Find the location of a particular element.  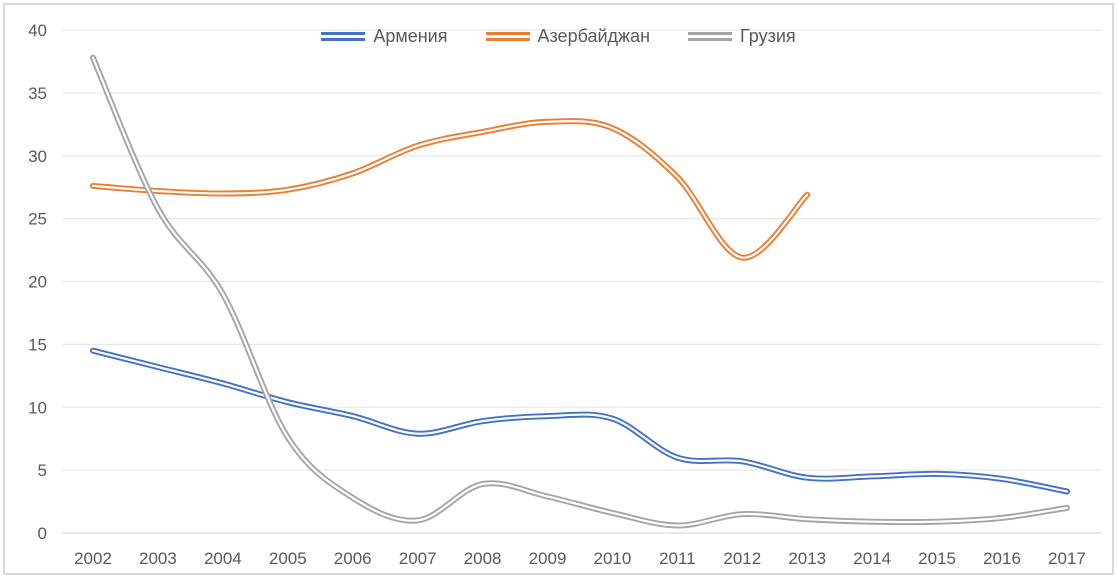

y-axis-tick-label: 40 is located at coordinates (37, 30).